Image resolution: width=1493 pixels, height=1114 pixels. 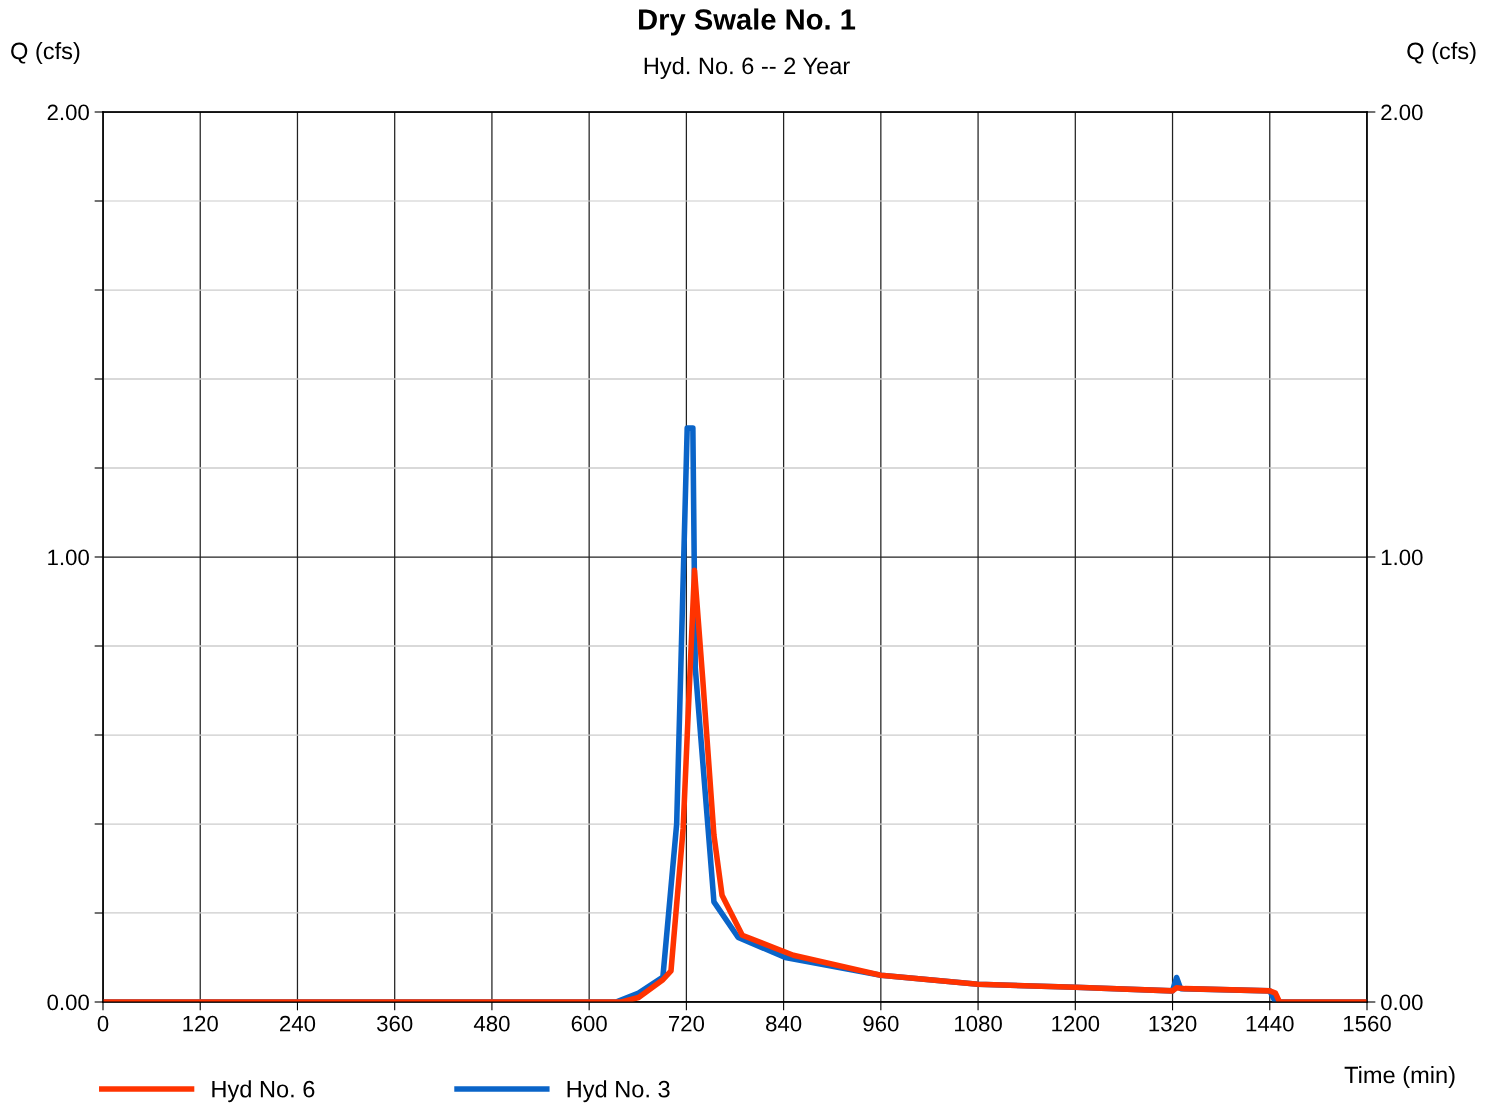 I want to click on y2-axis-title: Q (cfs), so click(x=1441, y=53).